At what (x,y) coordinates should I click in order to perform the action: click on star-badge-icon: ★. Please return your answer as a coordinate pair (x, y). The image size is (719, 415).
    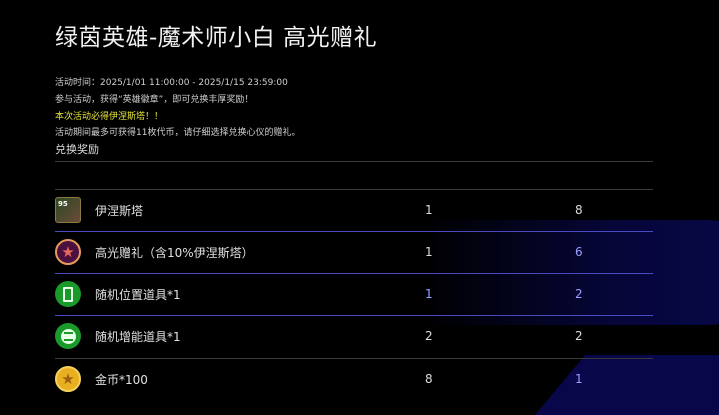
    Looking at the image, I should click on (68, 252).